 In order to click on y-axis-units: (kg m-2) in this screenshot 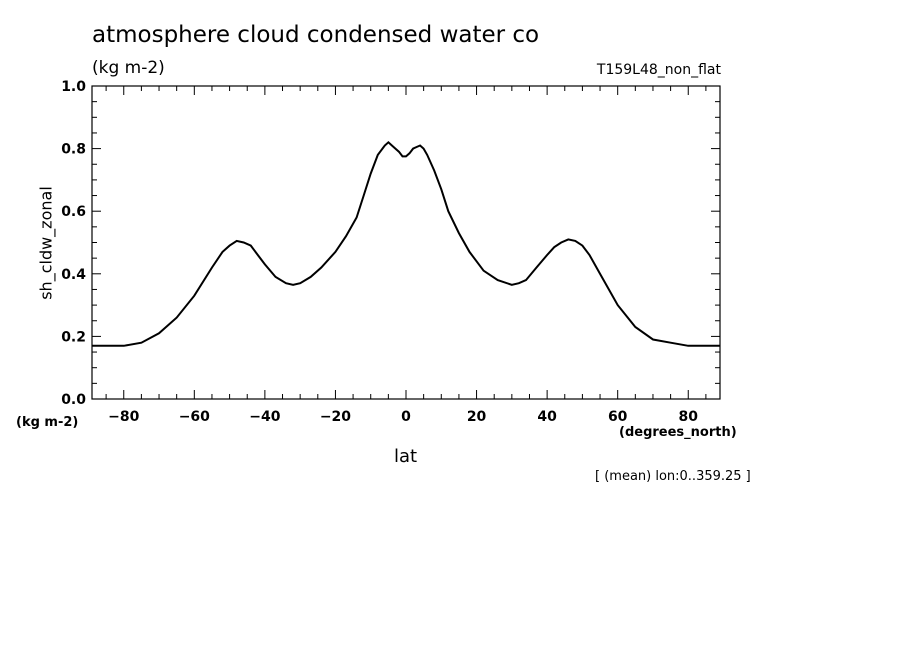, I will do `click(47, 422)`.